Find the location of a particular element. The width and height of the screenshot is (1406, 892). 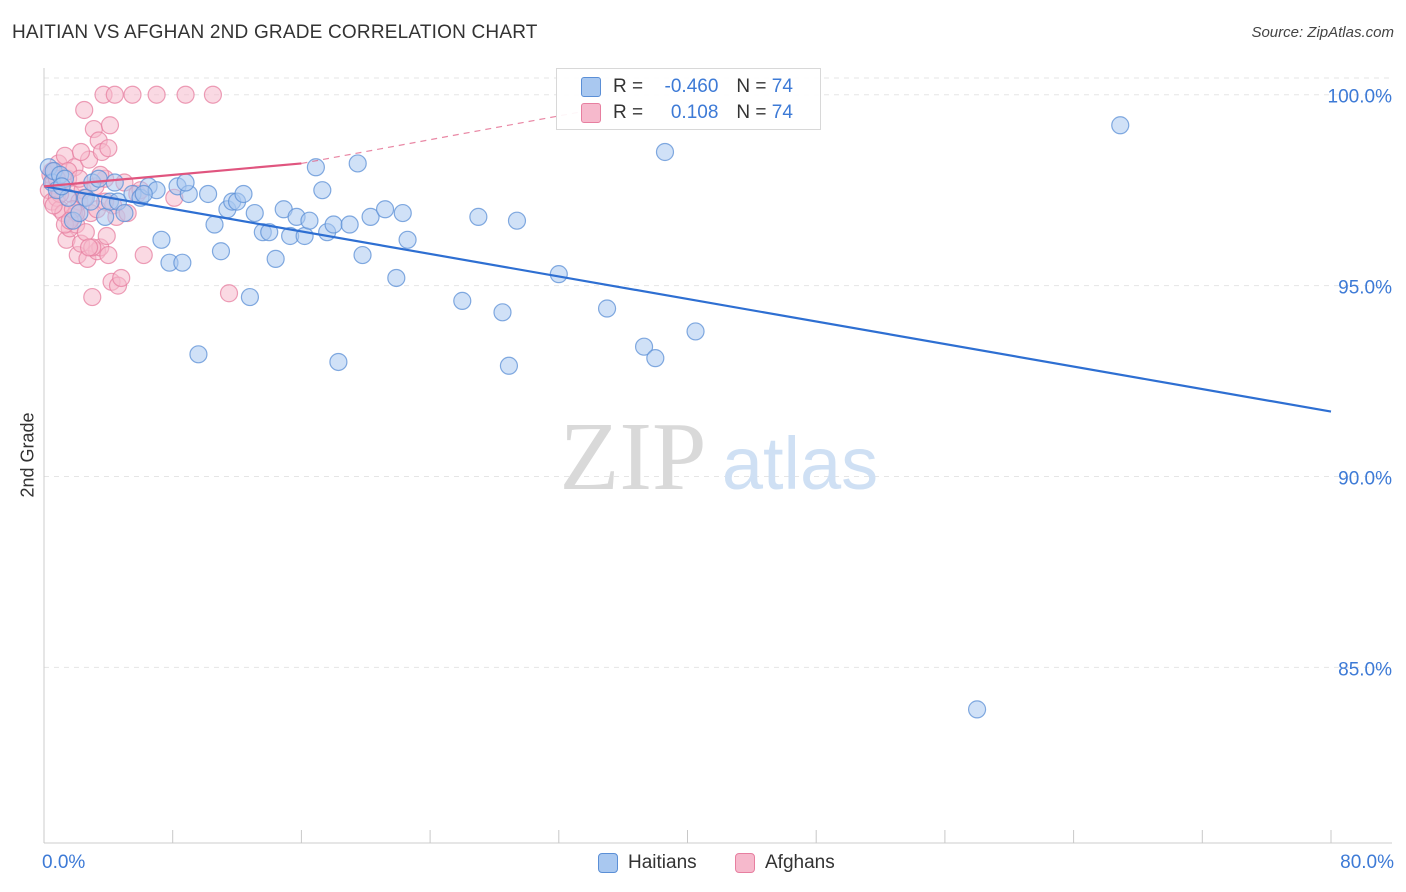

stats-row-afghans: R = 0.108 N = 74 is located at coordinates (675, 113).